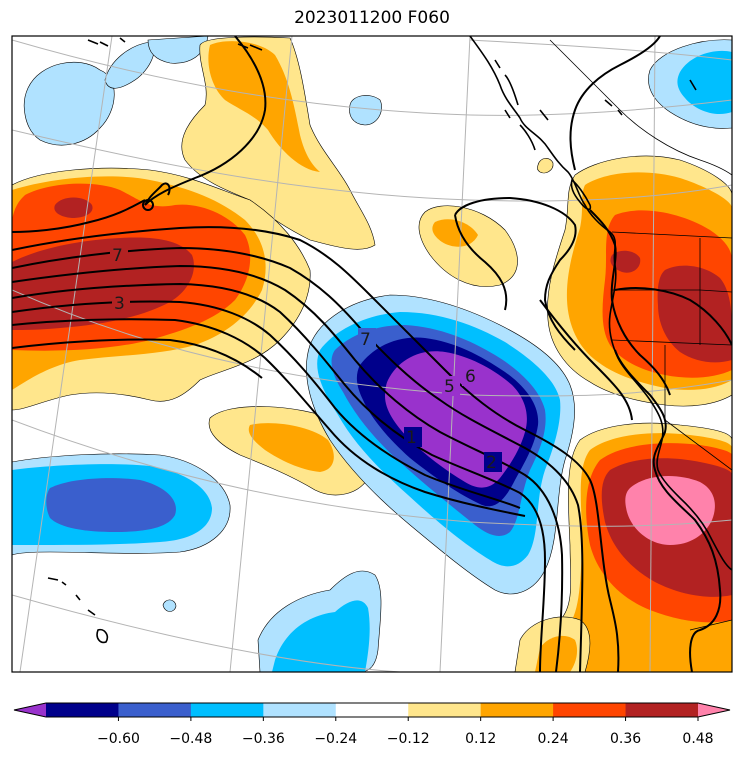  What do you see at coordinates (455, 233) in the screenshot?
I see `pos-anomaly-central-inner` at bounding box center [455, 233].